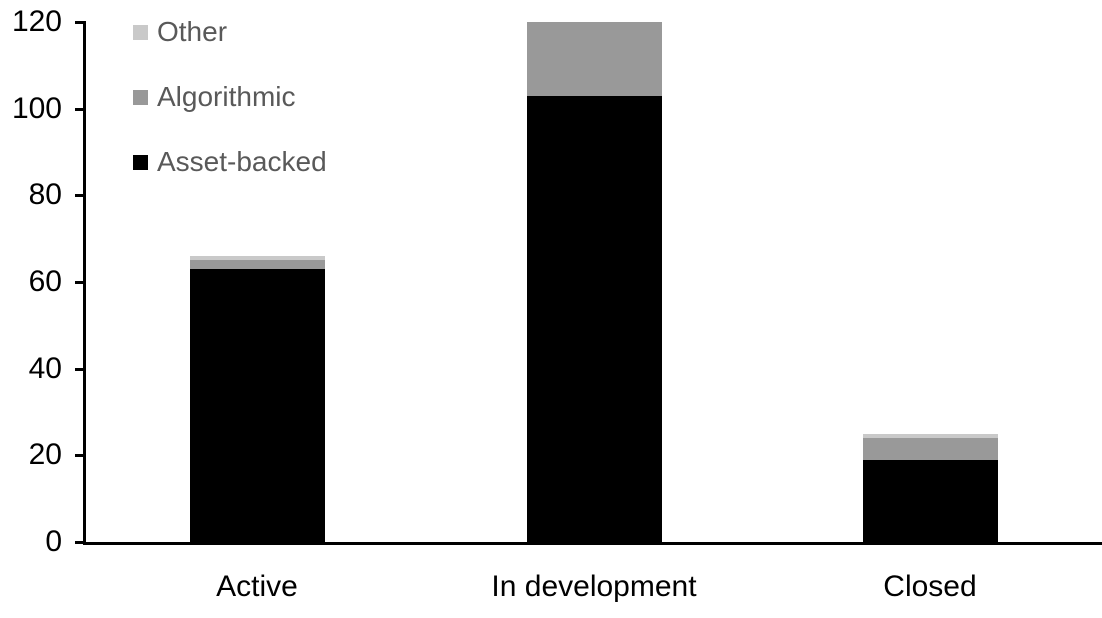 Image resolution: width=1102 pixels, height=618 pixels. What do you see at coordinates (230, 114) in the screenshot?
I see `legend: Other Algorithmic Asset-backed` at bounding box center [230, 114].